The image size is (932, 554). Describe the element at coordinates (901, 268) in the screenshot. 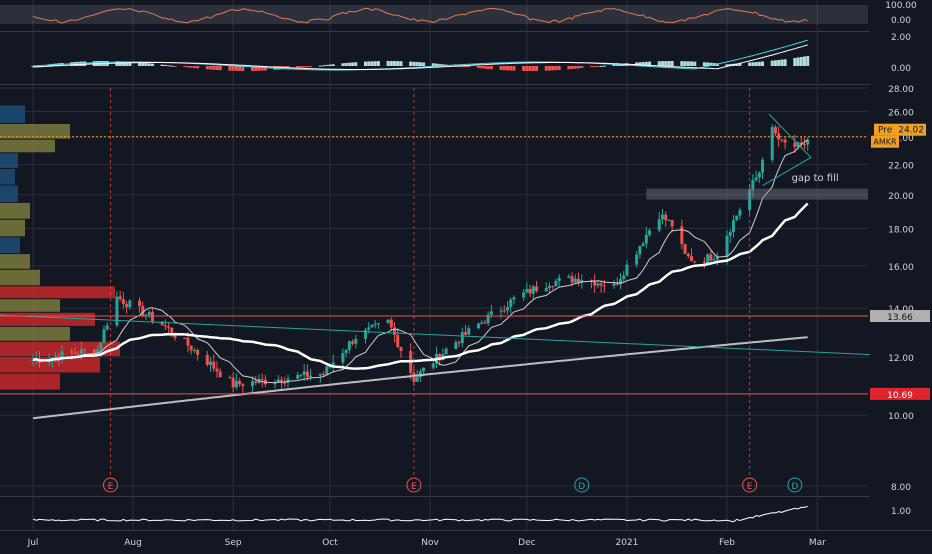

I see `price-tick-label: 16.00` at that location.